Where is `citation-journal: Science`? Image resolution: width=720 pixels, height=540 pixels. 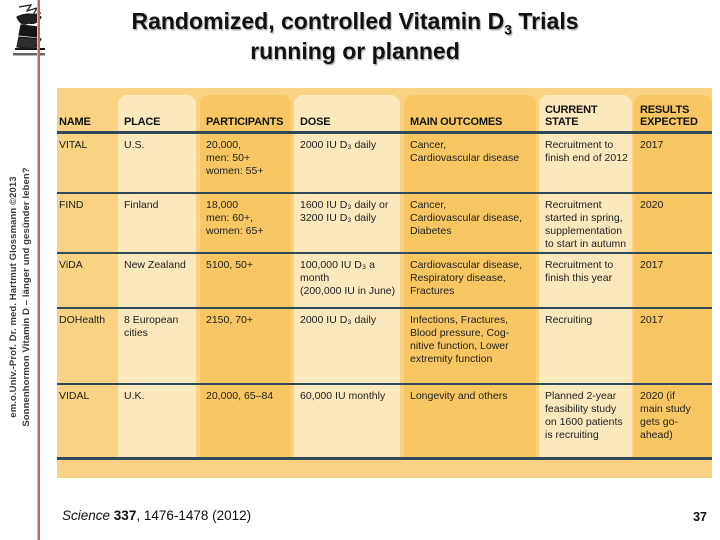
citation-journal: Science is located at coordinates (86, 515).